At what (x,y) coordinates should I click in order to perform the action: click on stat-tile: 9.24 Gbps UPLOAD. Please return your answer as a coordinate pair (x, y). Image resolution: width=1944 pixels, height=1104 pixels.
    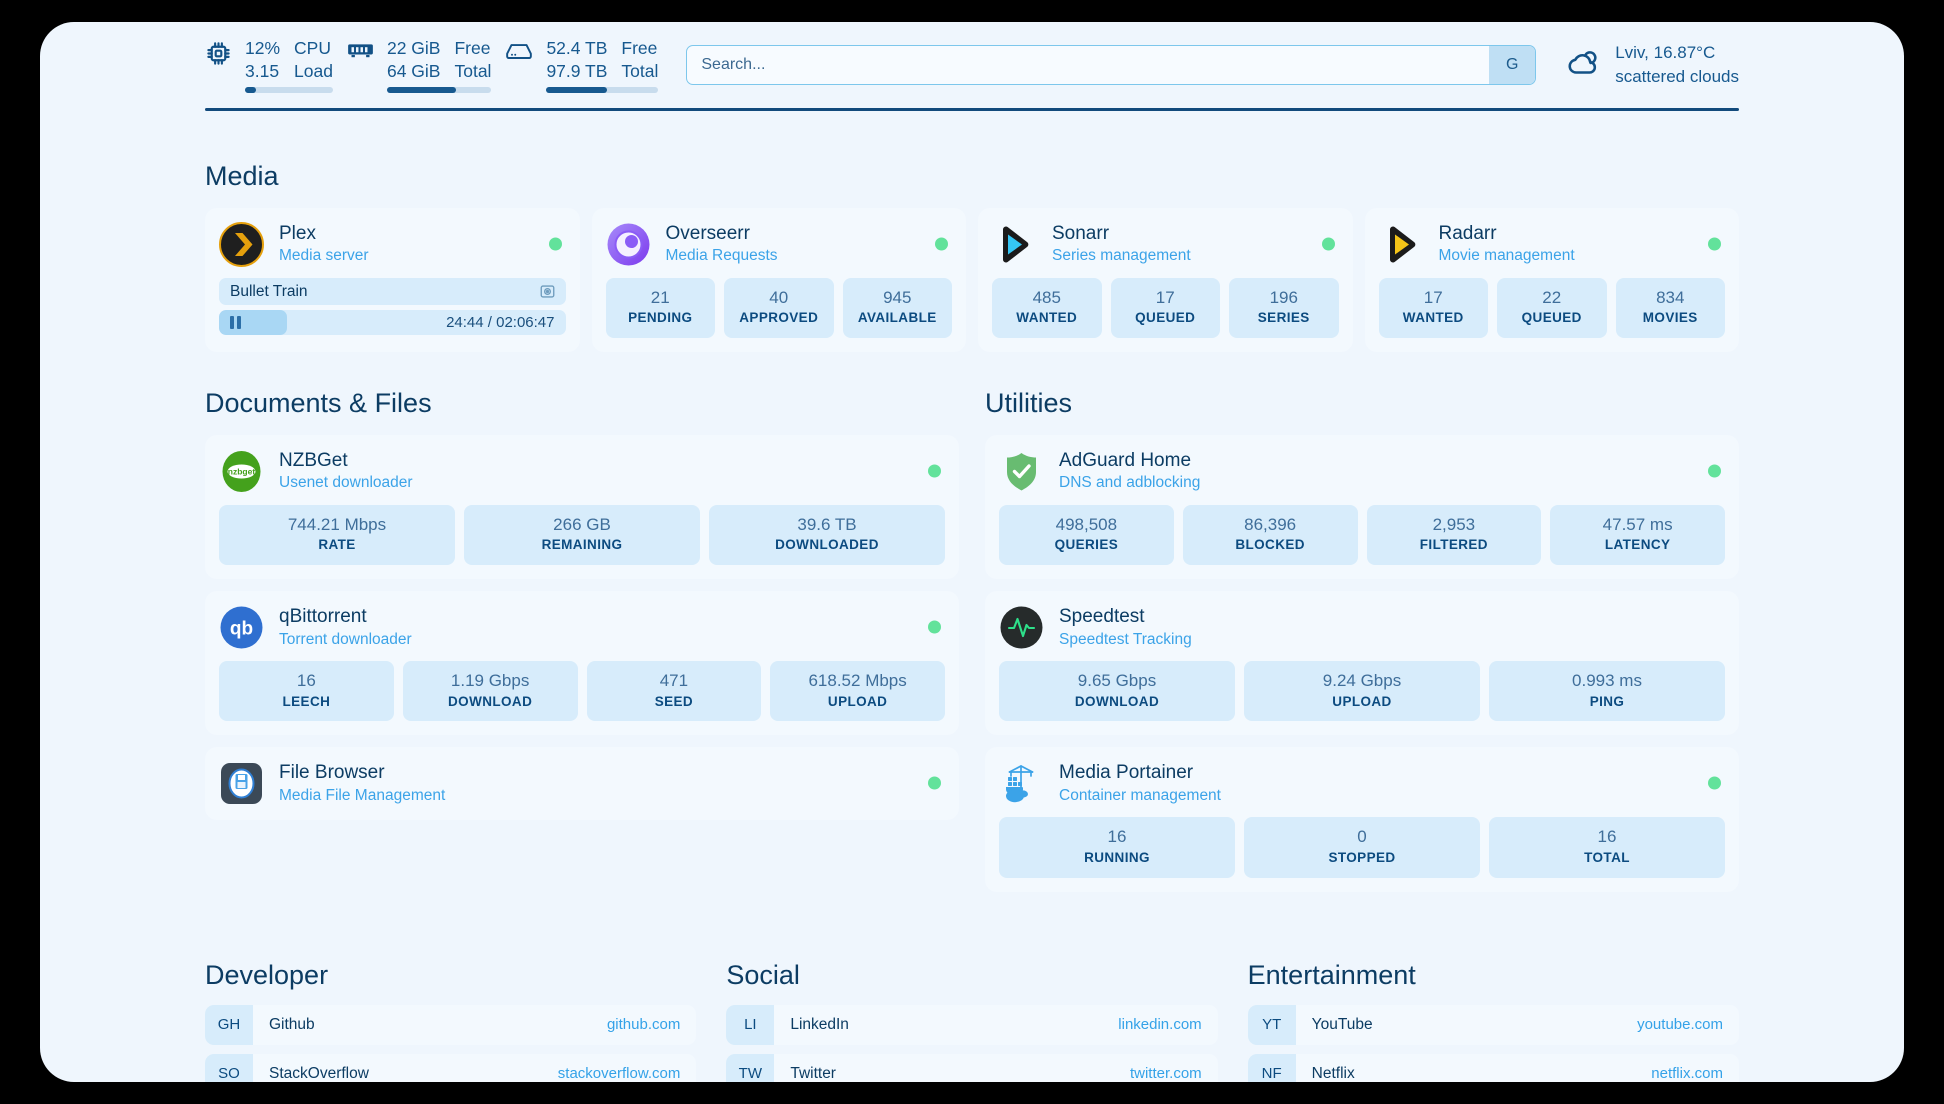
    Looking at the image, I should click on (1362, 691).